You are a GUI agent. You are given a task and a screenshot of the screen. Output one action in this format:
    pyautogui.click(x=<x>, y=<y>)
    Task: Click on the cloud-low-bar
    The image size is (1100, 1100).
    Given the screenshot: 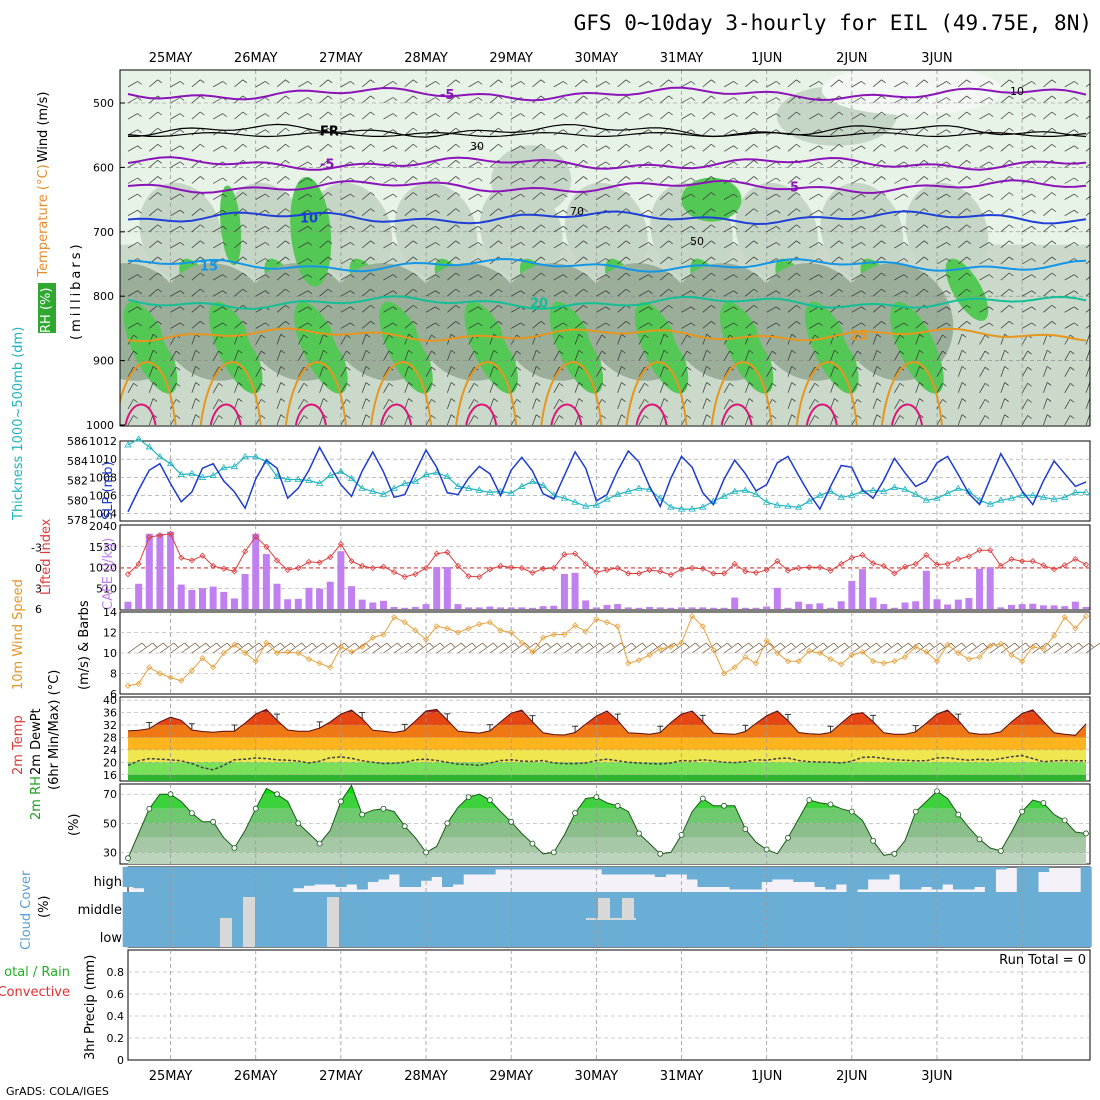 What is the action you would take?
    pyautogui.click(x=416, y=933)
    